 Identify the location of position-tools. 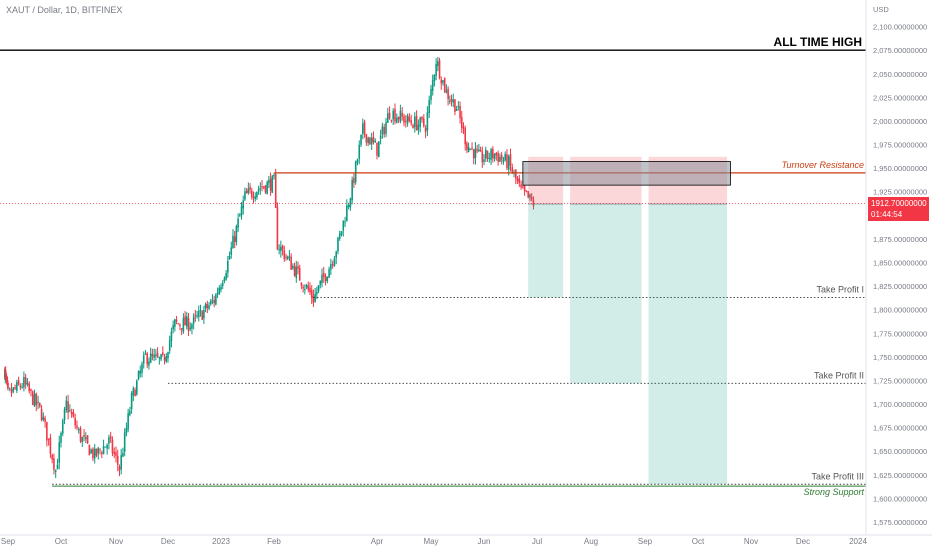
(626, 320).